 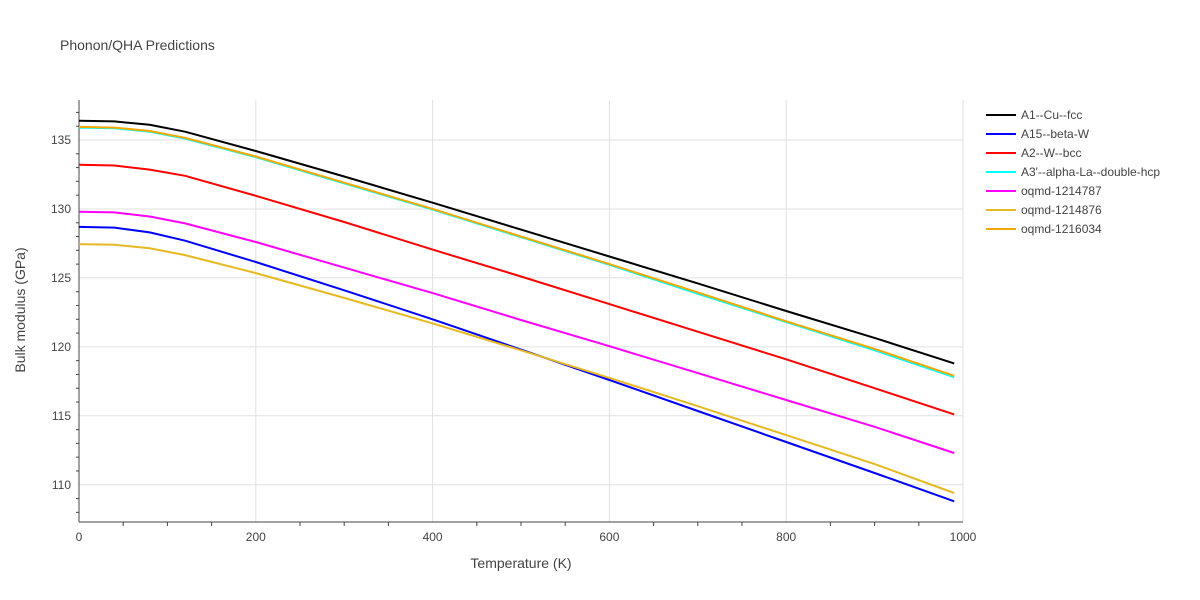 What do you see at coordinates (61, 278) in the screenshot?
I see `y-tick-label: 125` at bounding box center [61, 278].